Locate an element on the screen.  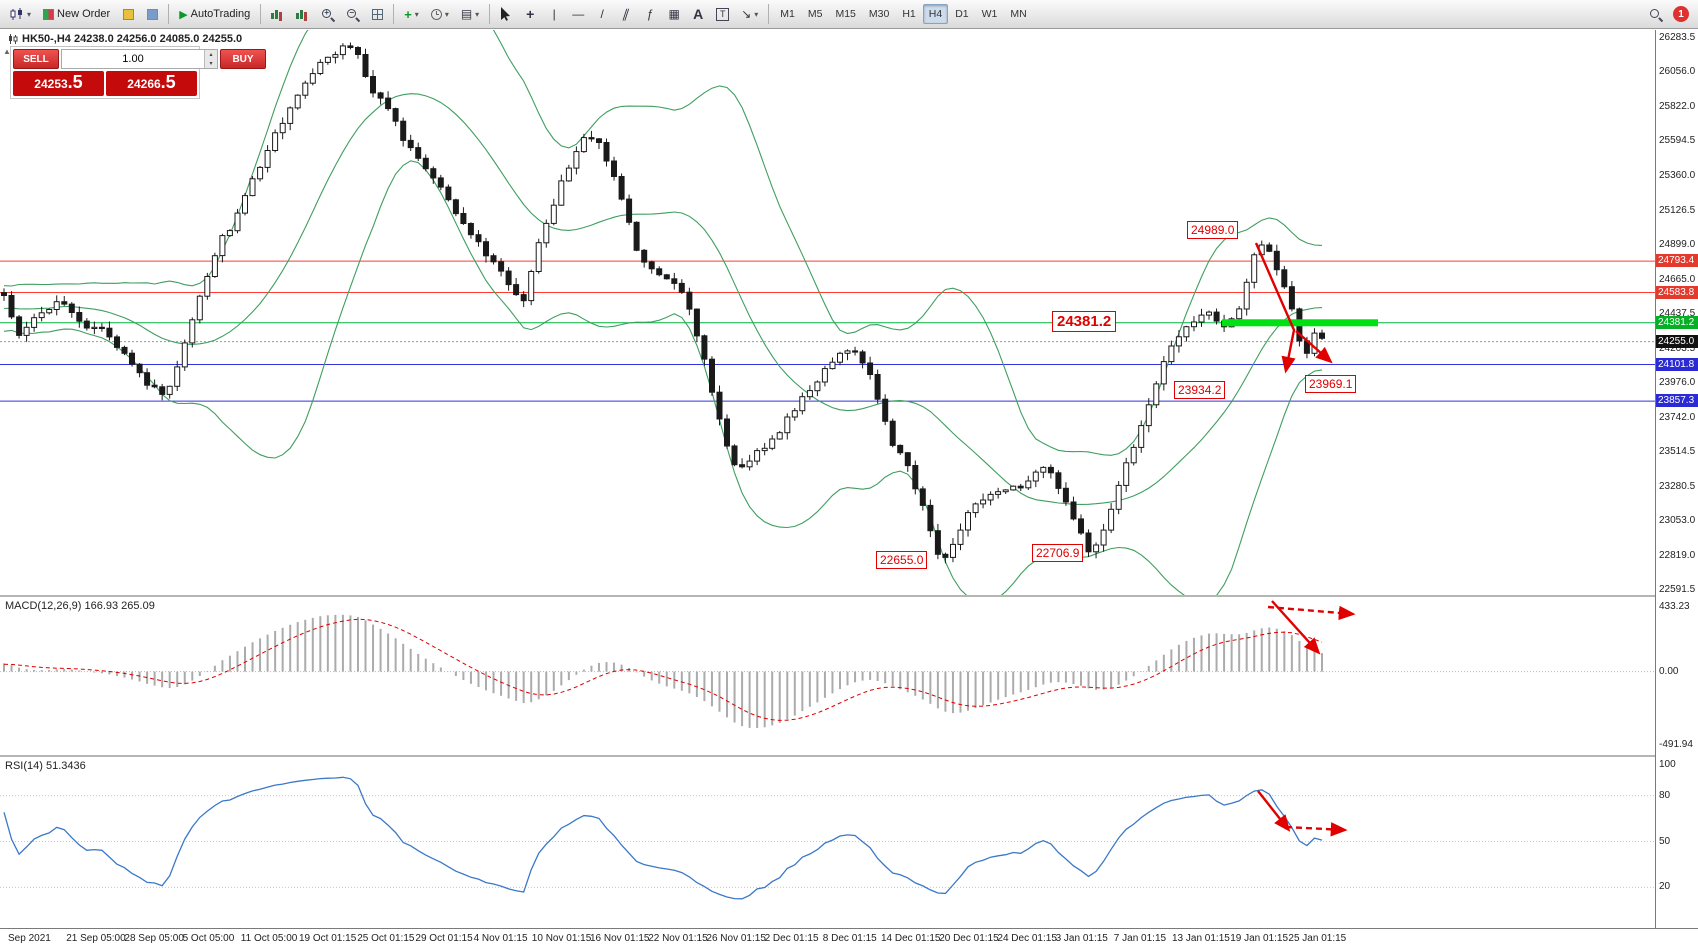
new-order-button: New Order is located at coordinates (76, 14).